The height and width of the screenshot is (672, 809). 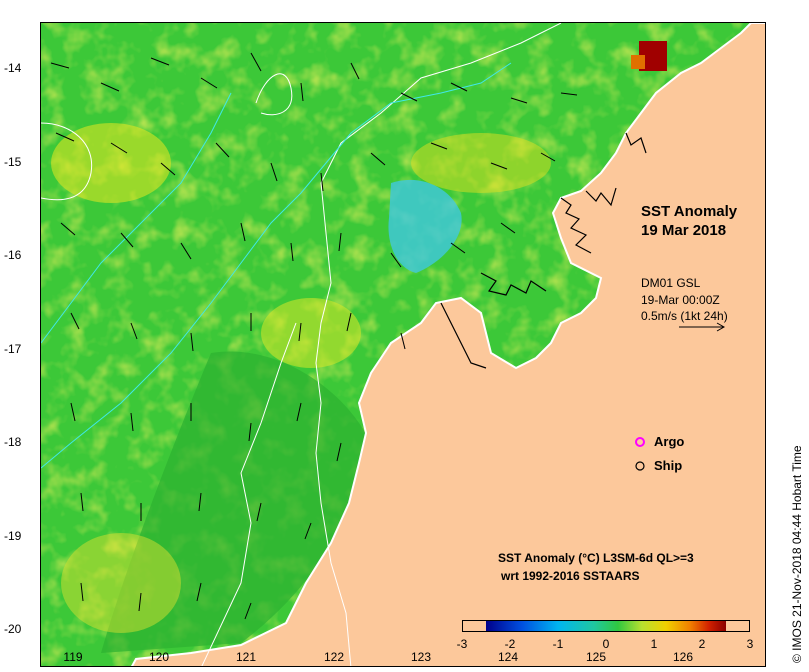 I want to click on lon-label: 121, so click(x=246, y=657).